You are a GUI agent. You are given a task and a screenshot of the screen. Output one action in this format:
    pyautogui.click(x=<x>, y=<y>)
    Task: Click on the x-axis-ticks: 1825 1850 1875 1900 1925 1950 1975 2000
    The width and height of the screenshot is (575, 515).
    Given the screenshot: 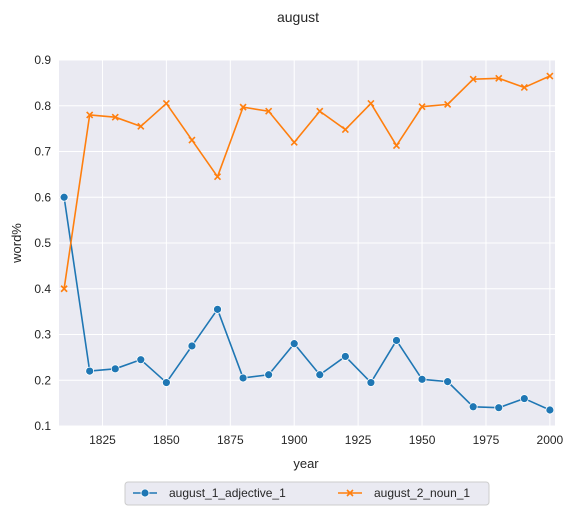 What is the action you would take?
    pyautogui.click(x=326, y=440)
    